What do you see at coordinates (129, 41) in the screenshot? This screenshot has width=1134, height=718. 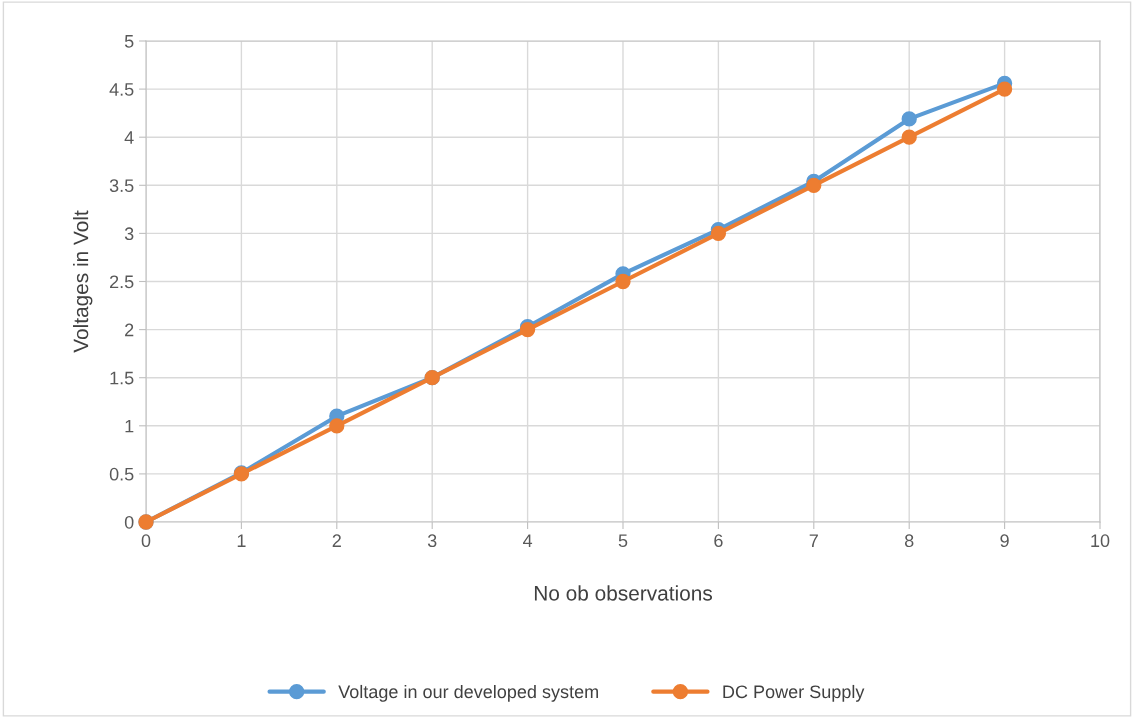 I see `y-tick-label: 5` at bounding box center [129, 41].